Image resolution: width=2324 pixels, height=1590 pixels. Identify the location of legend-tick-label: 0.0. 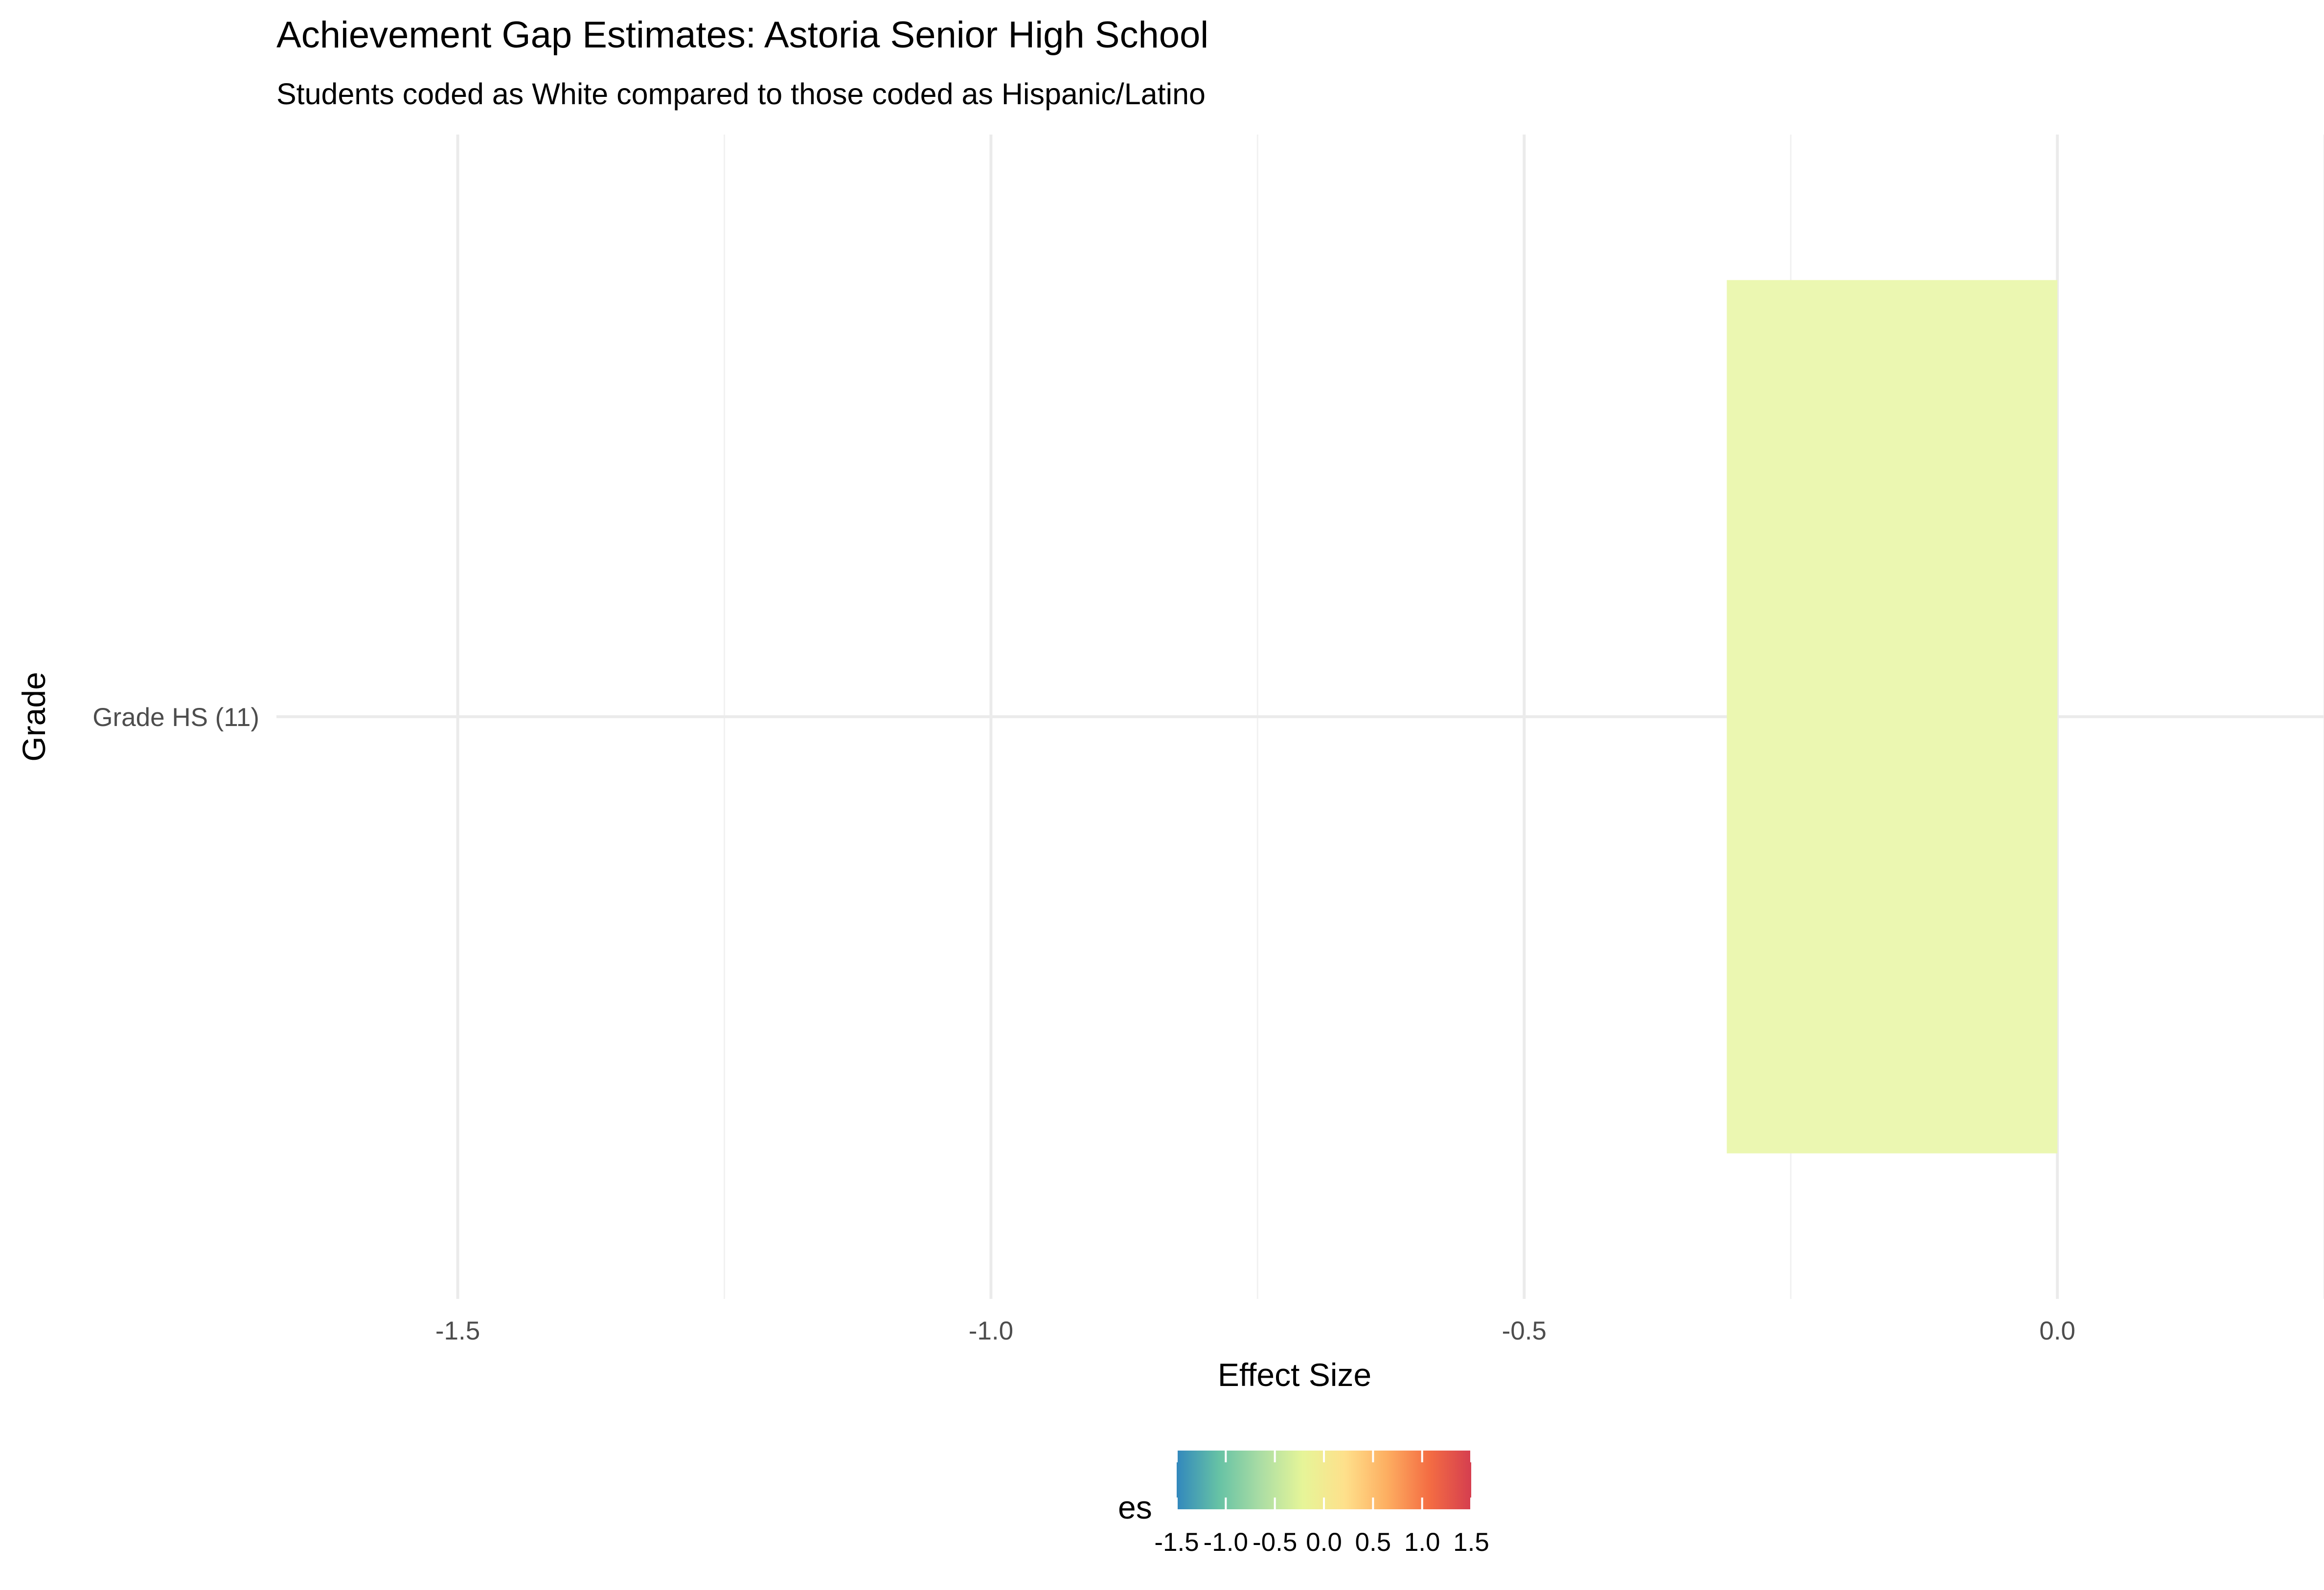
(1324, 1543).